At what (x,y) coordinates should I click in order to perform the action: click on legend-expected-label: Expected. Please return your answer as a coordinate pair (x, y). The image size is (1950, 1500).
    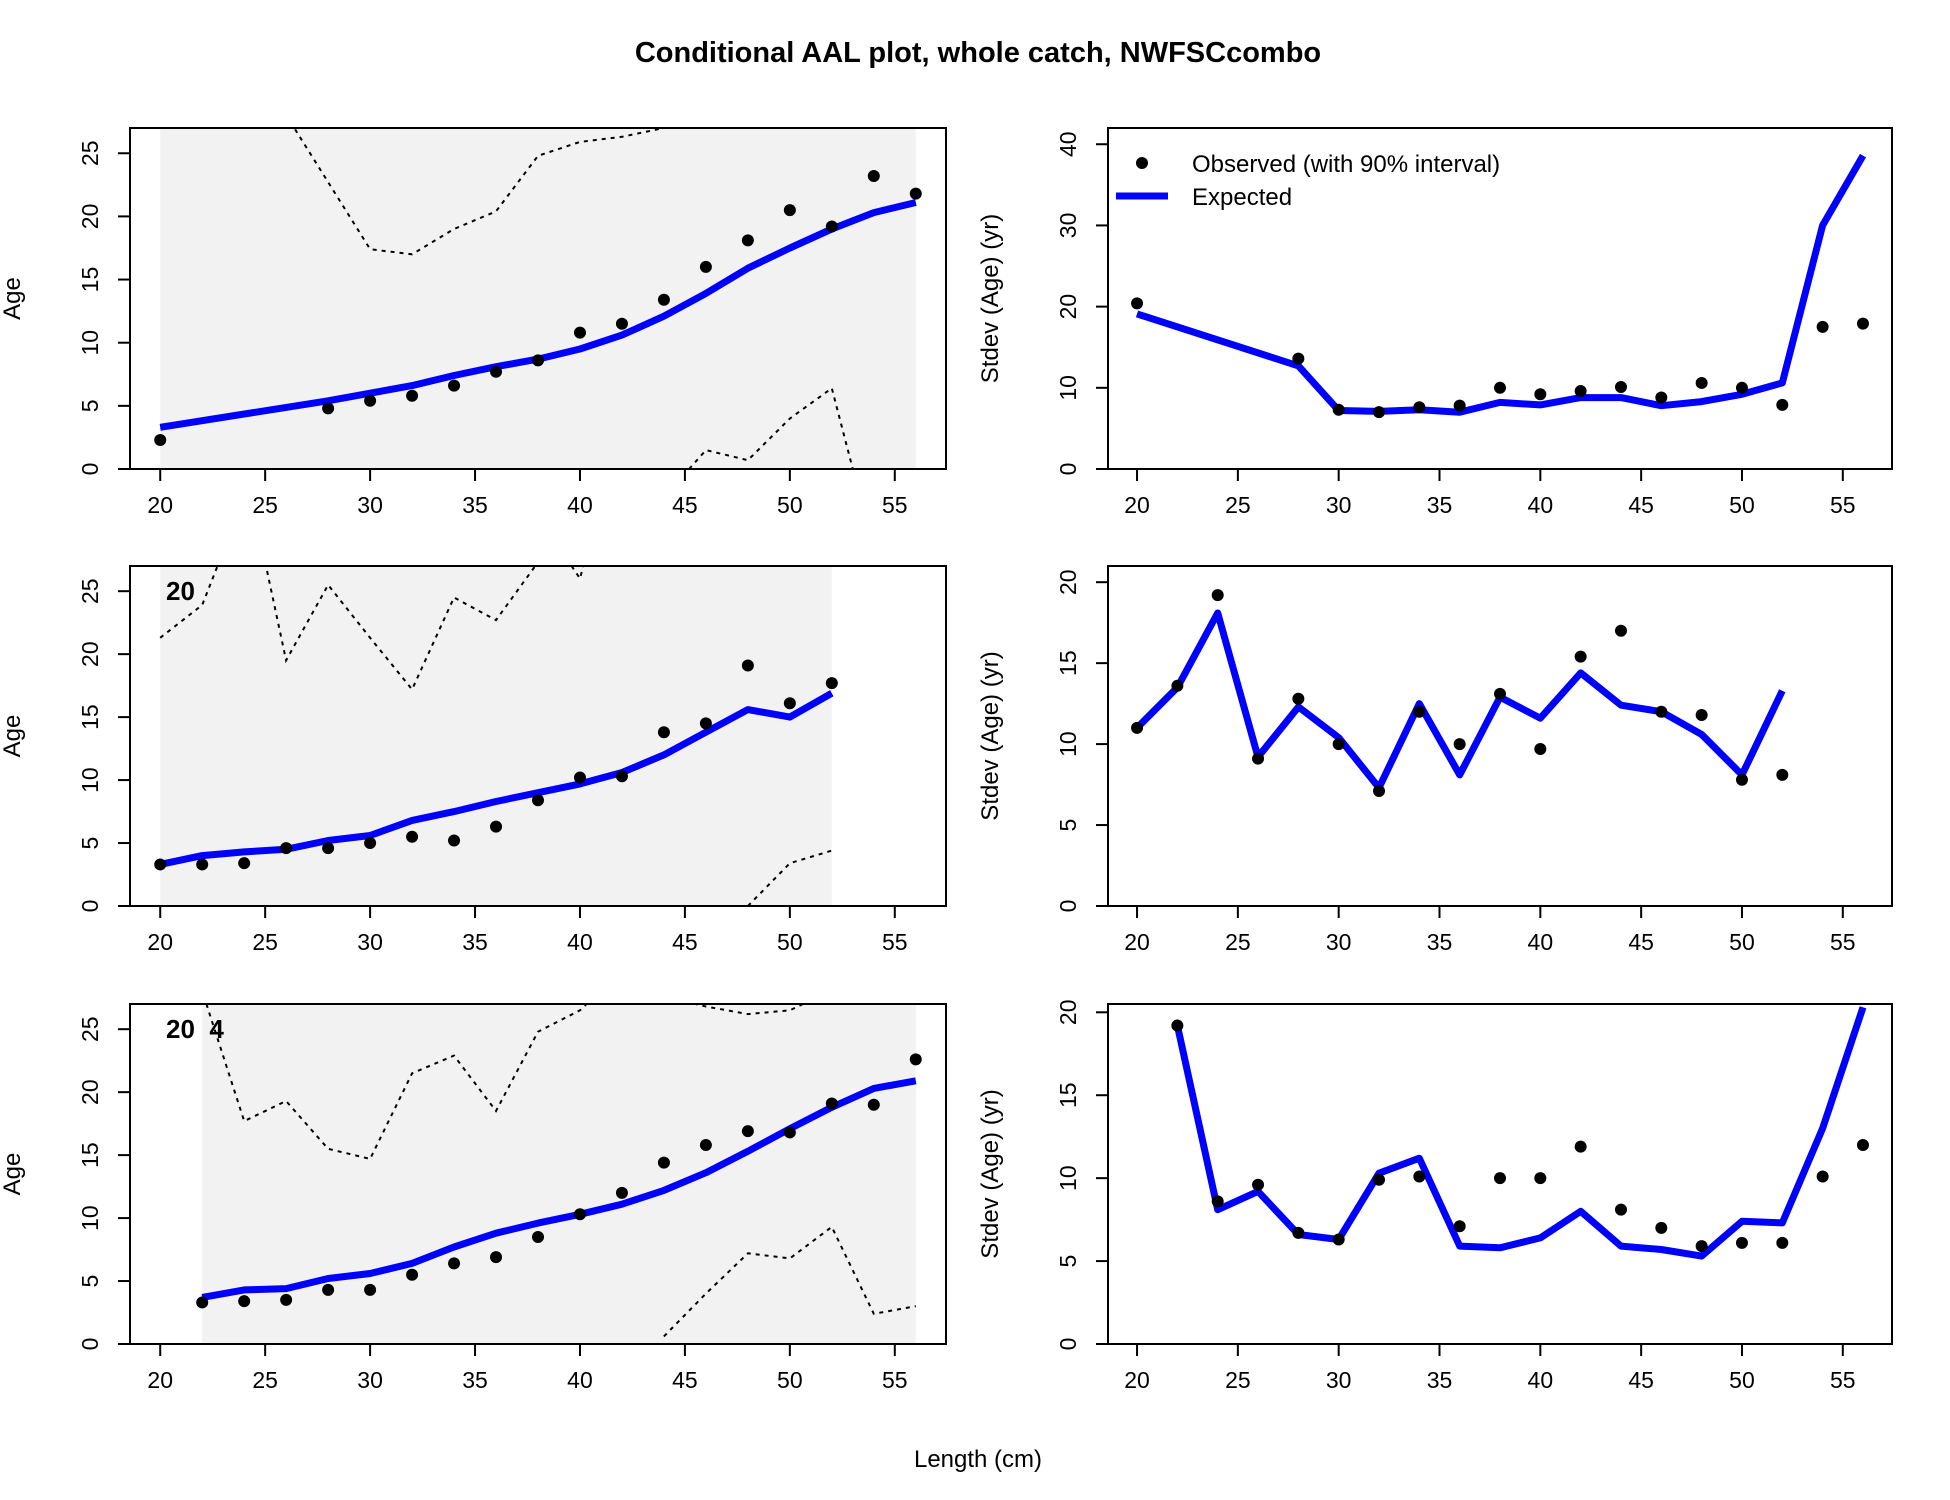
    Looking at the image, I should click on (1242, 197).